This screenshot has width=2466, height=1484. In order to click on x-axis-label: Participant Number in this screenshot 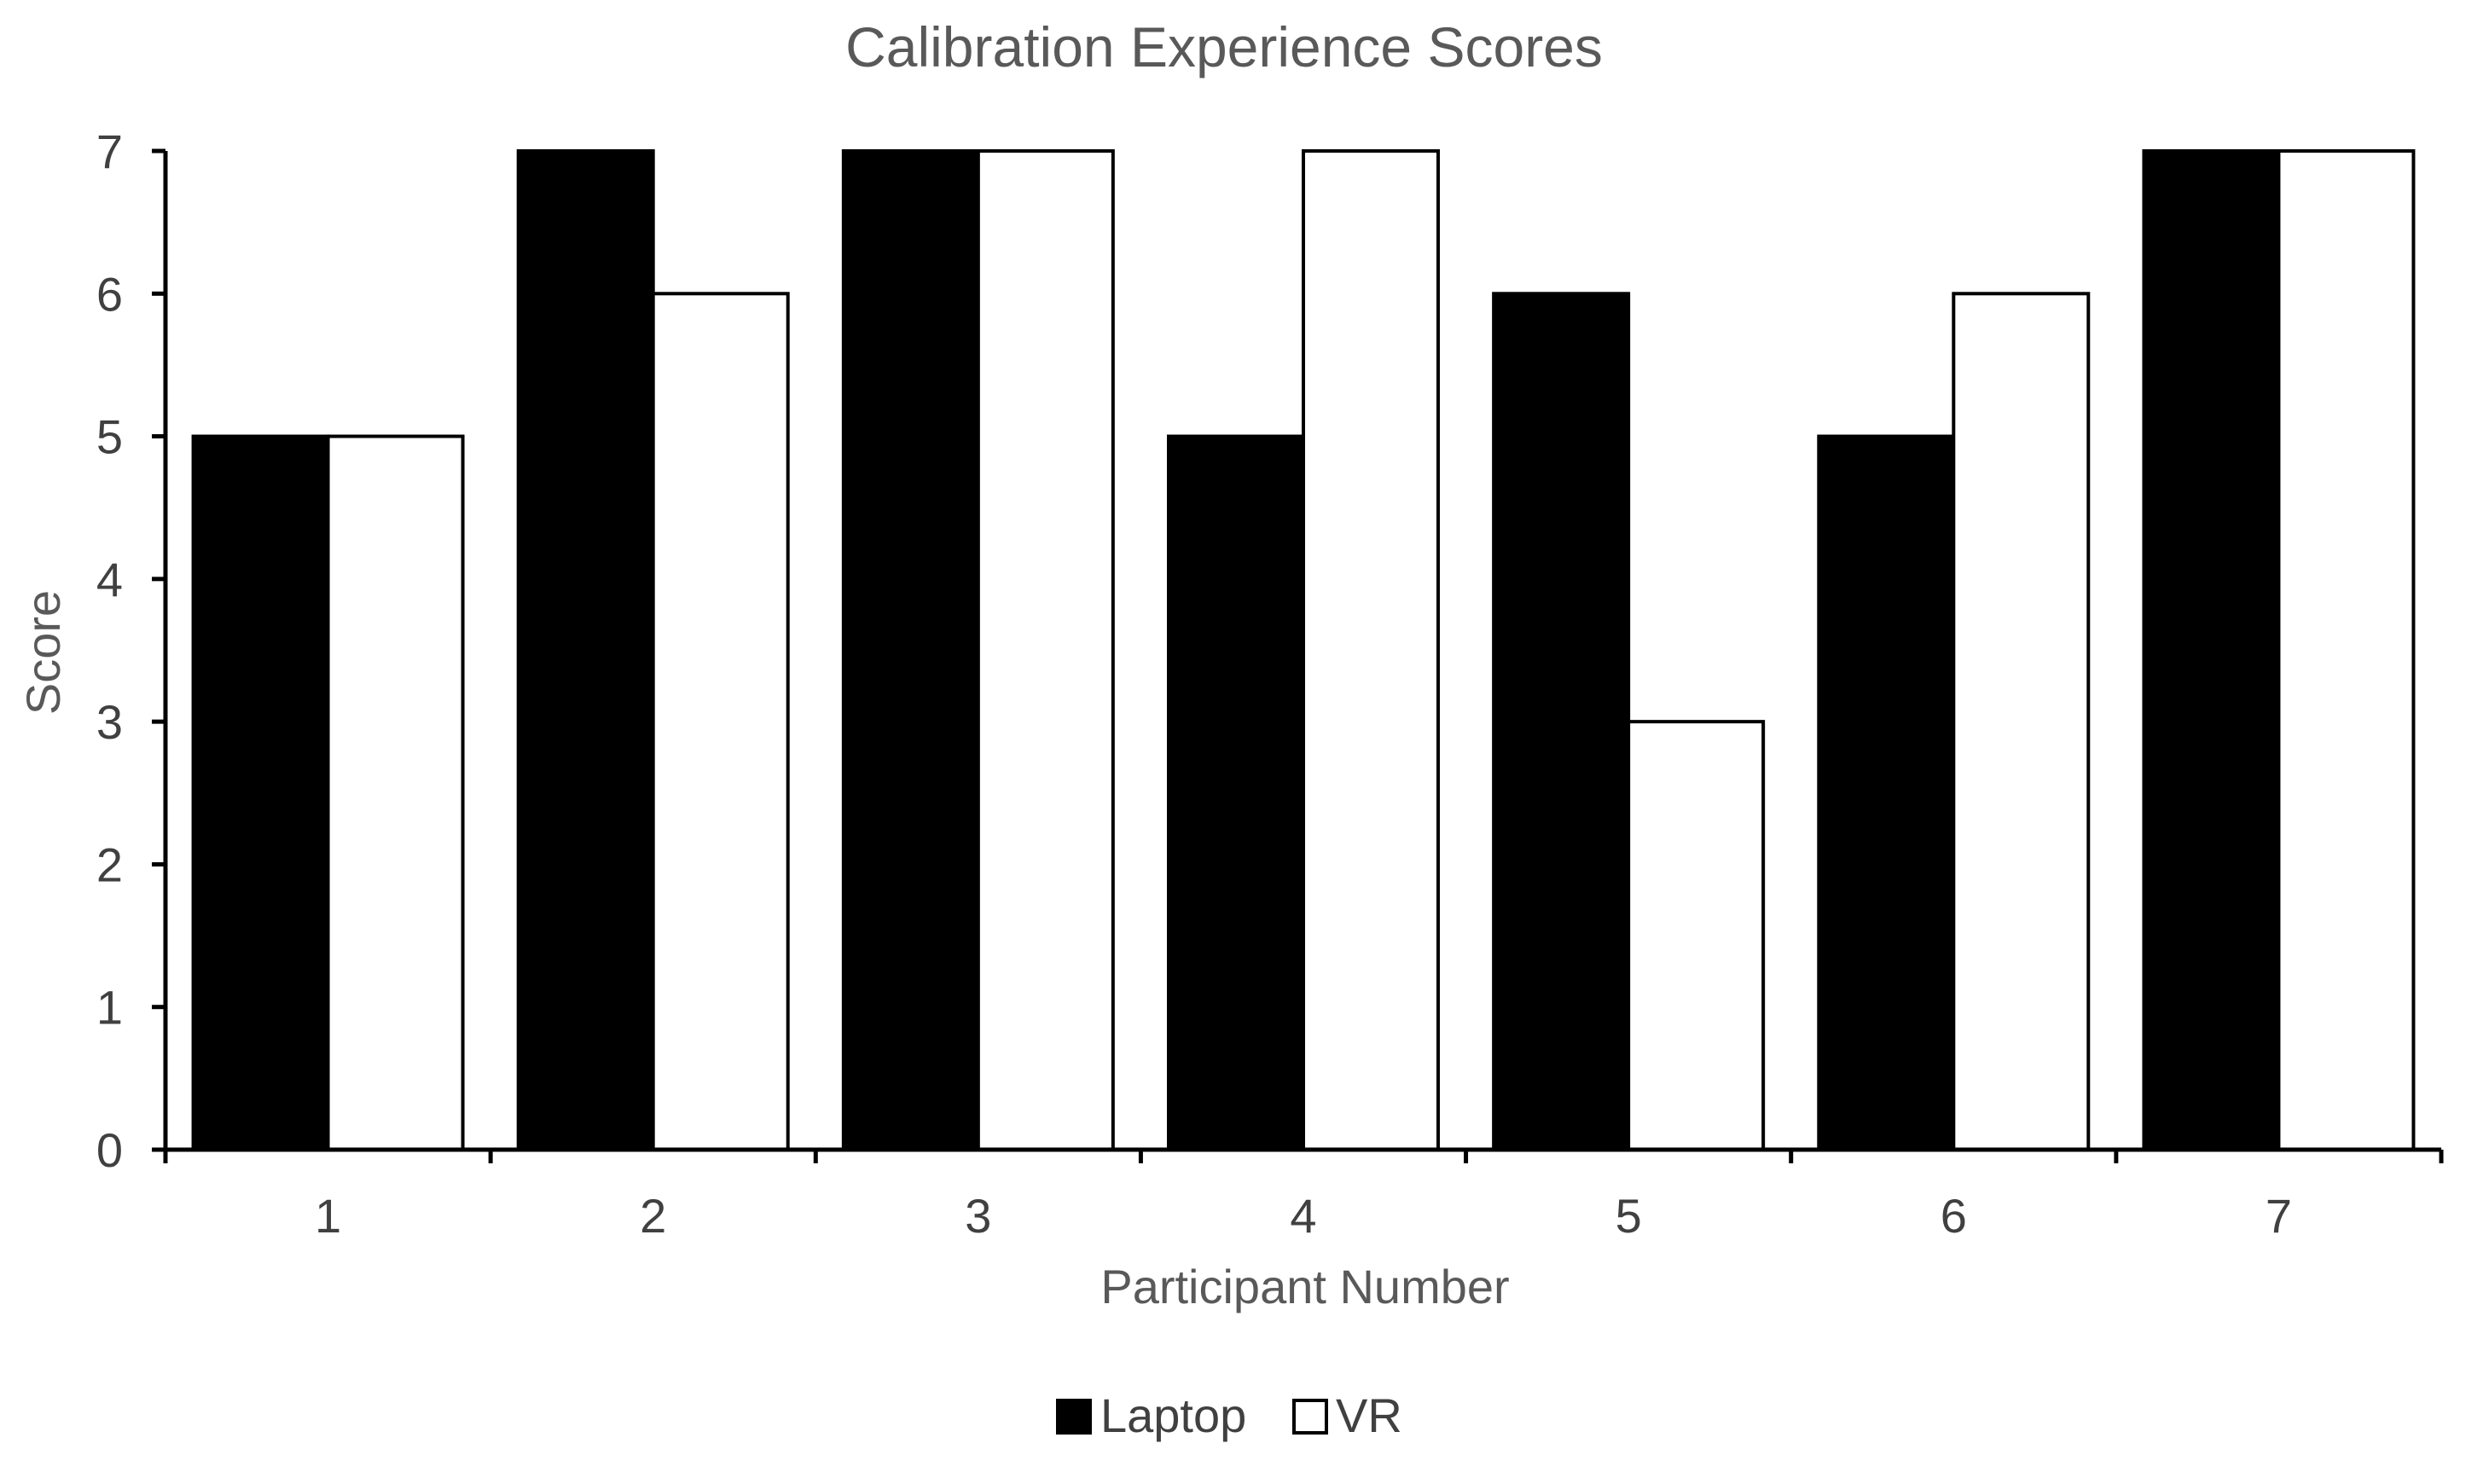, I will do `click(1304, 1286)`.